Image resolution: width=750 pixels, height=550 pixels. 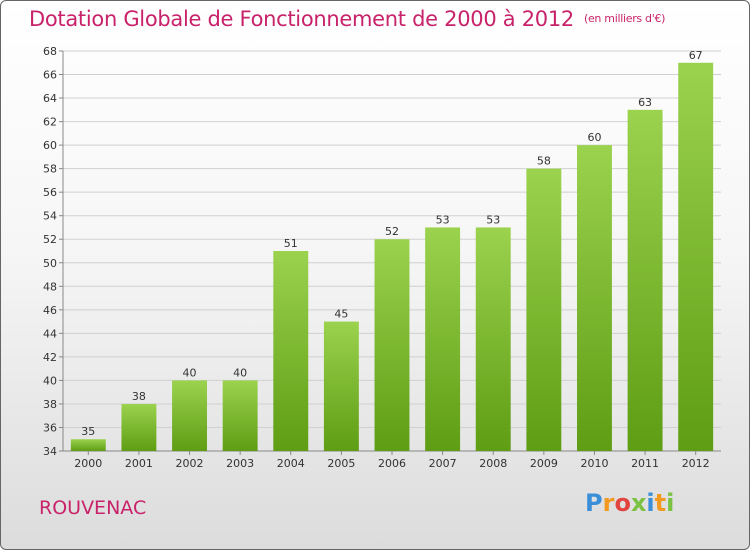 What do you see at coordinates (608, 503) in the screenshot?
I see `logo-letter: r` at bounding box center [608, 503].